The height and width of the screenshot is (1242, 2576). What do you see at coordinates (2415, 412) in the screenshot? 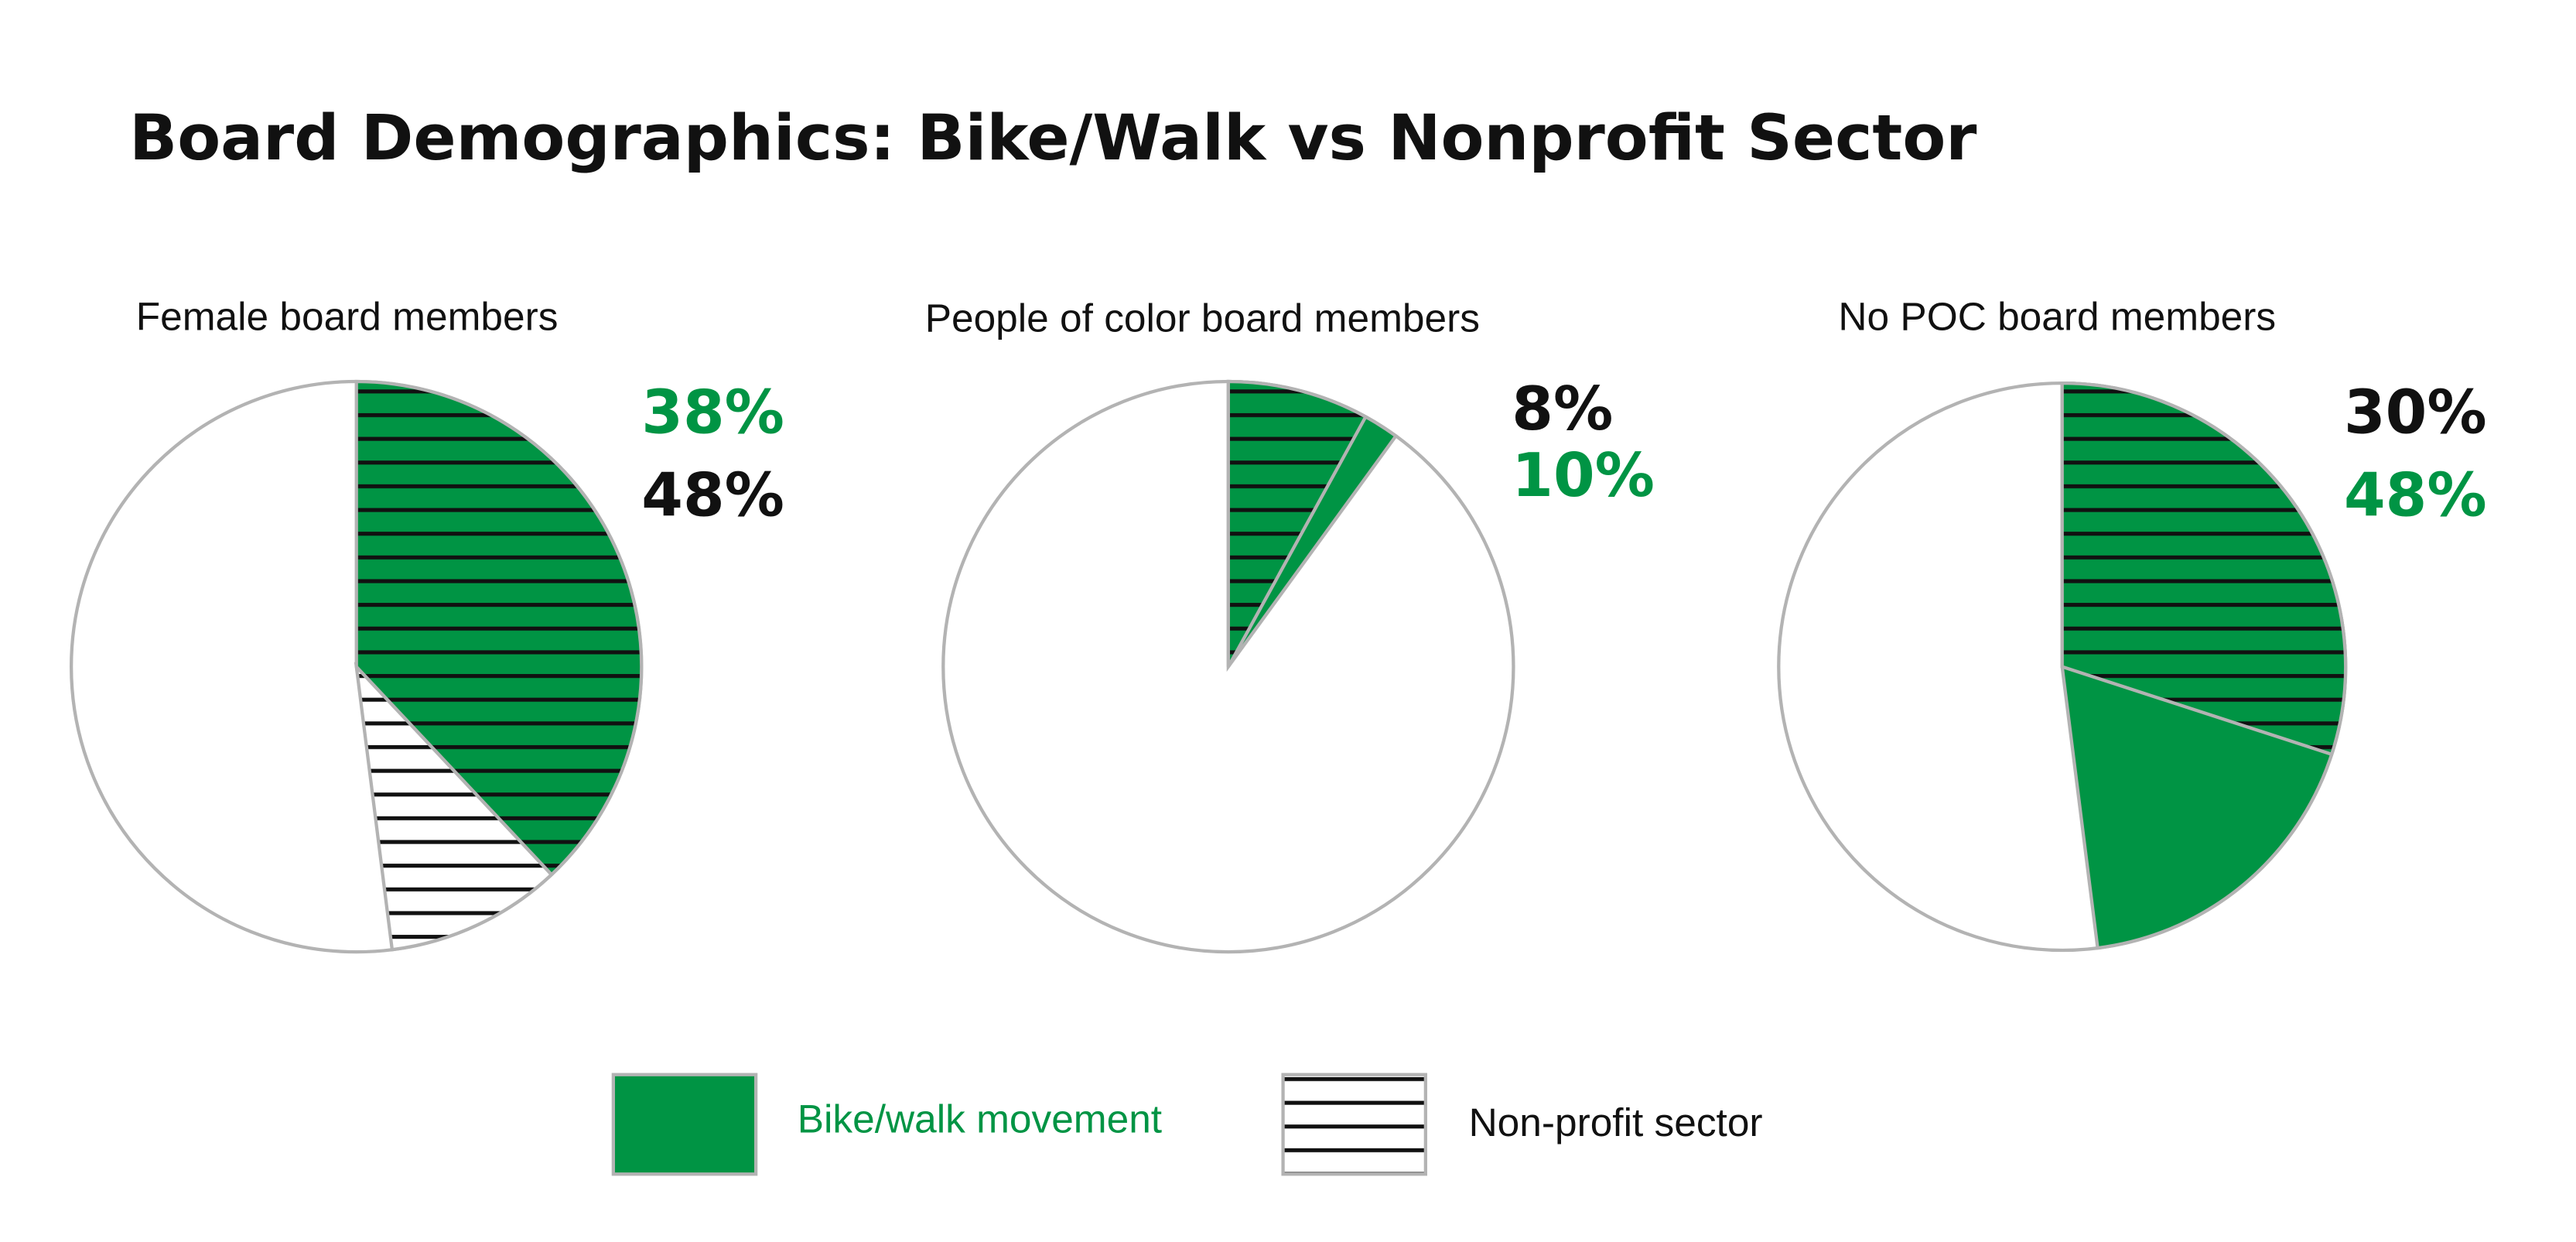
I see `label-no-poc-nonprofit: 30%` at bounding box center [2415, 412].